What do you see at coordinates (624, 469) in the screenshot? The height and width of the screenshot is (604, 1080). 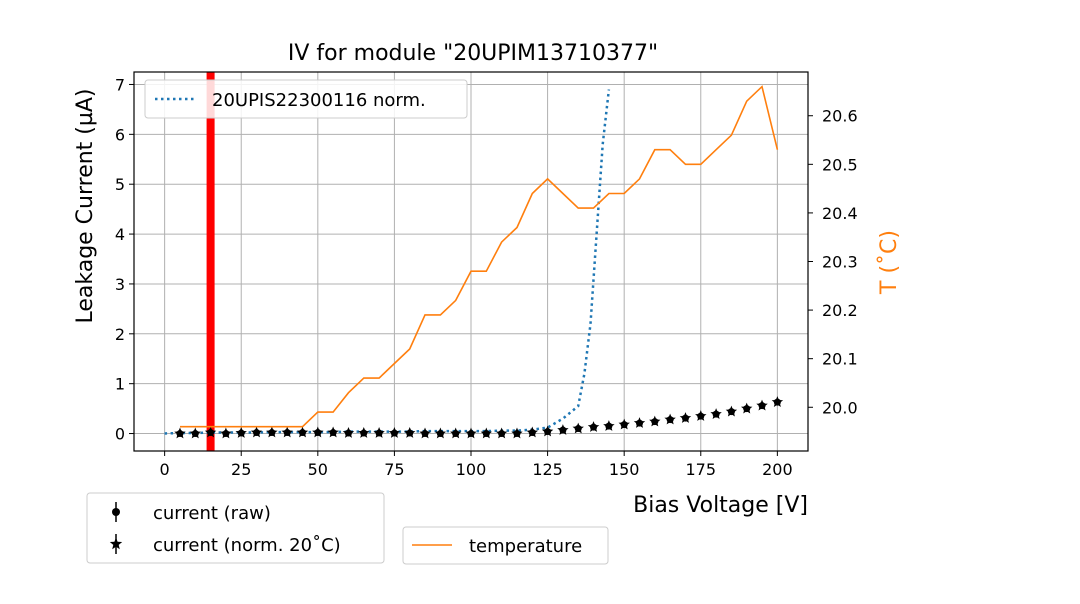 I see `x-tick-label: 150` at bounding box center [624, 469].